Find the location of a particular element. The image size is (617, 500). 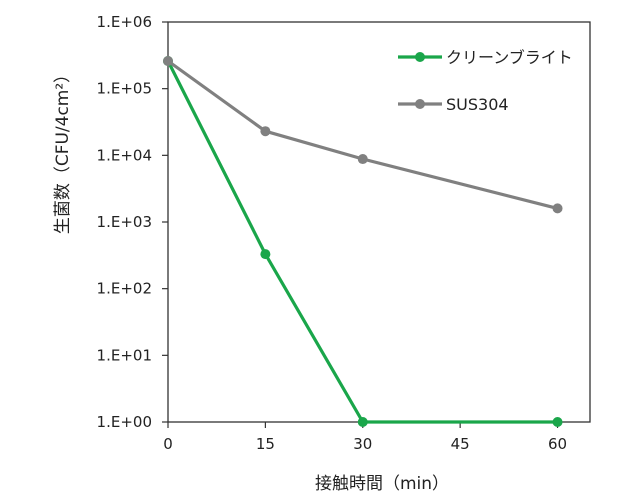

y-axis-title: 生菌数（CFU/4cm²） is located at coordinates (63, 150).